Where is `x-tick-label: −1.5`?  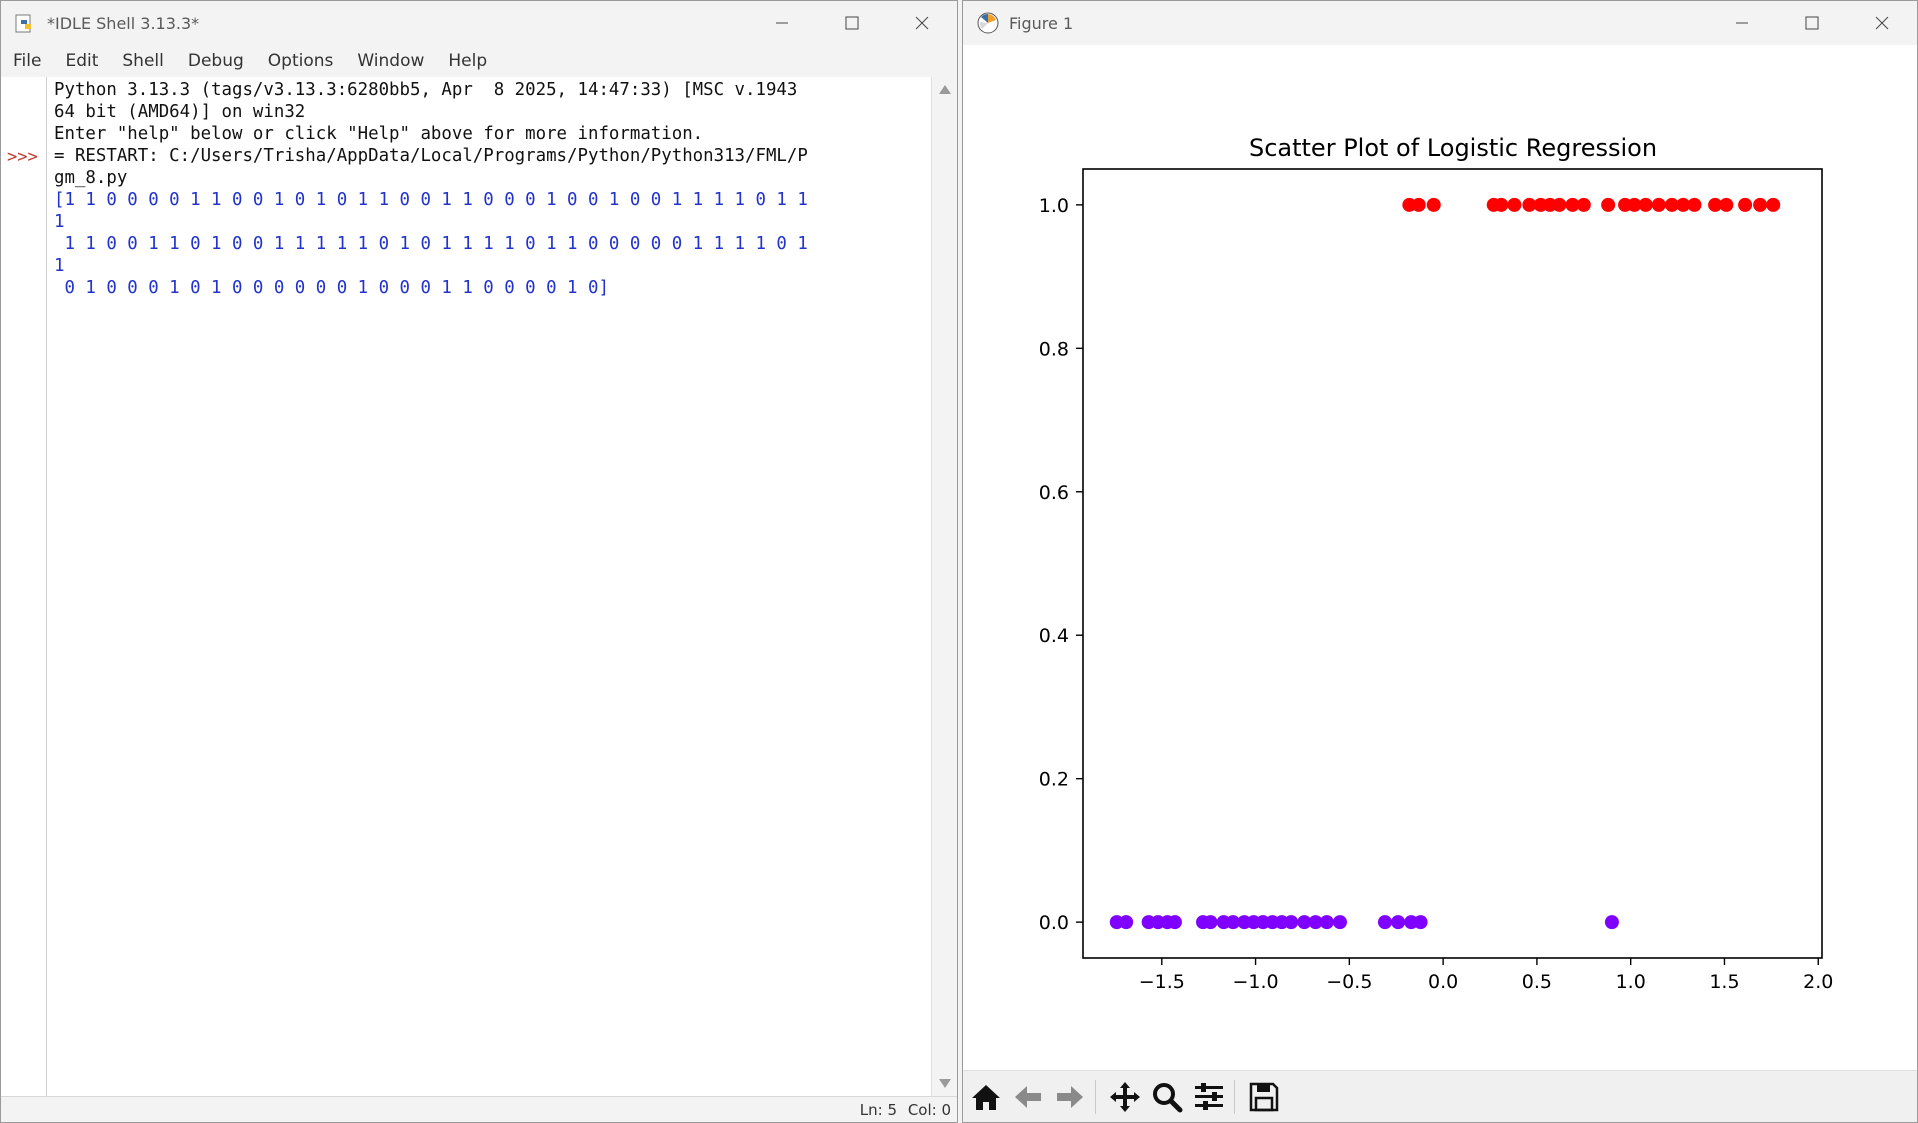
x-tick-label: −1.5 is located at coordinates (1162, 982).